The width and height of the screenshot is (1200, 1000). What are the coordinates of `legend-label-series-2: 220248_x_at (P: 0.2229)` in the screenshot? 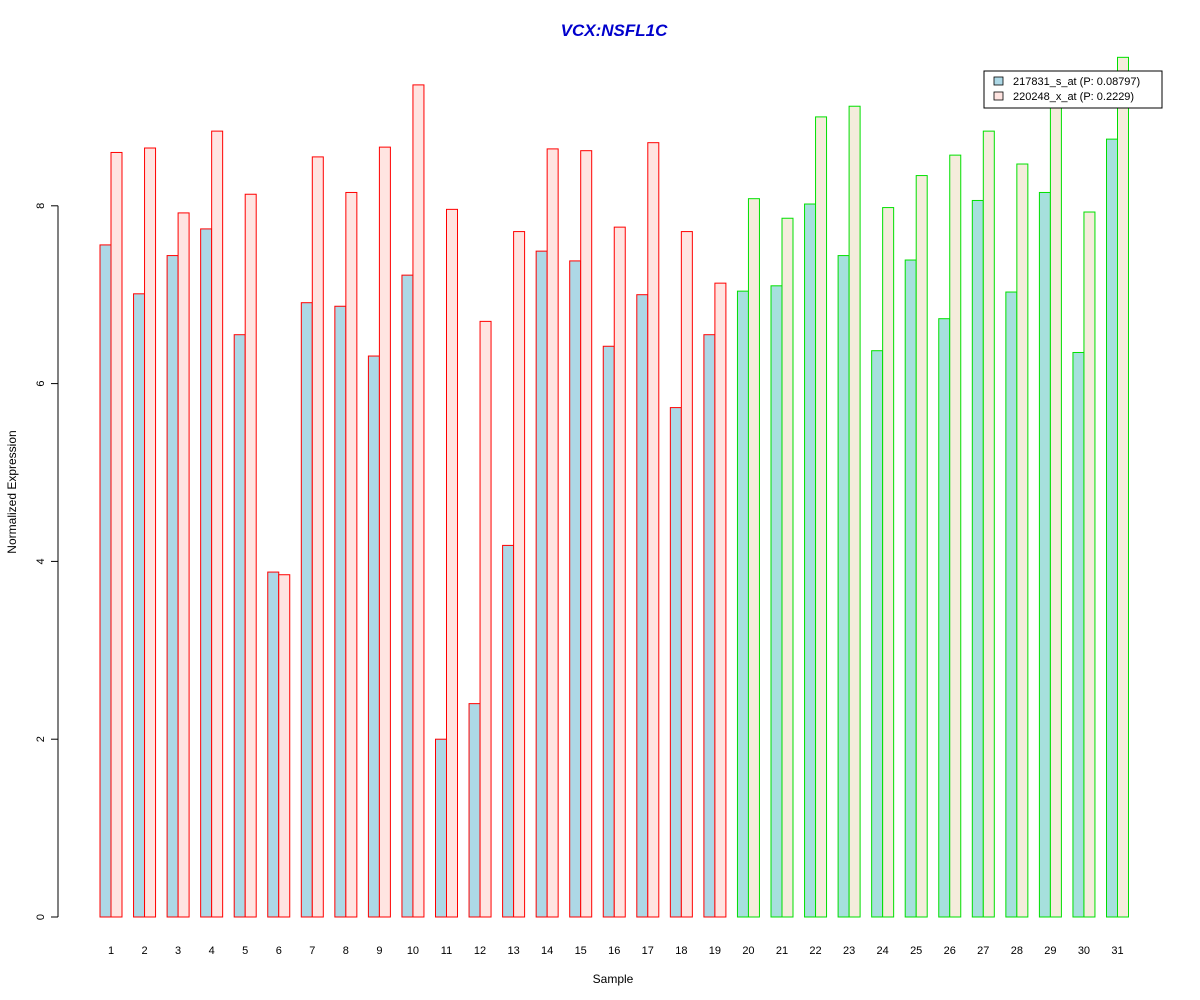 It's located at (1073, 97).